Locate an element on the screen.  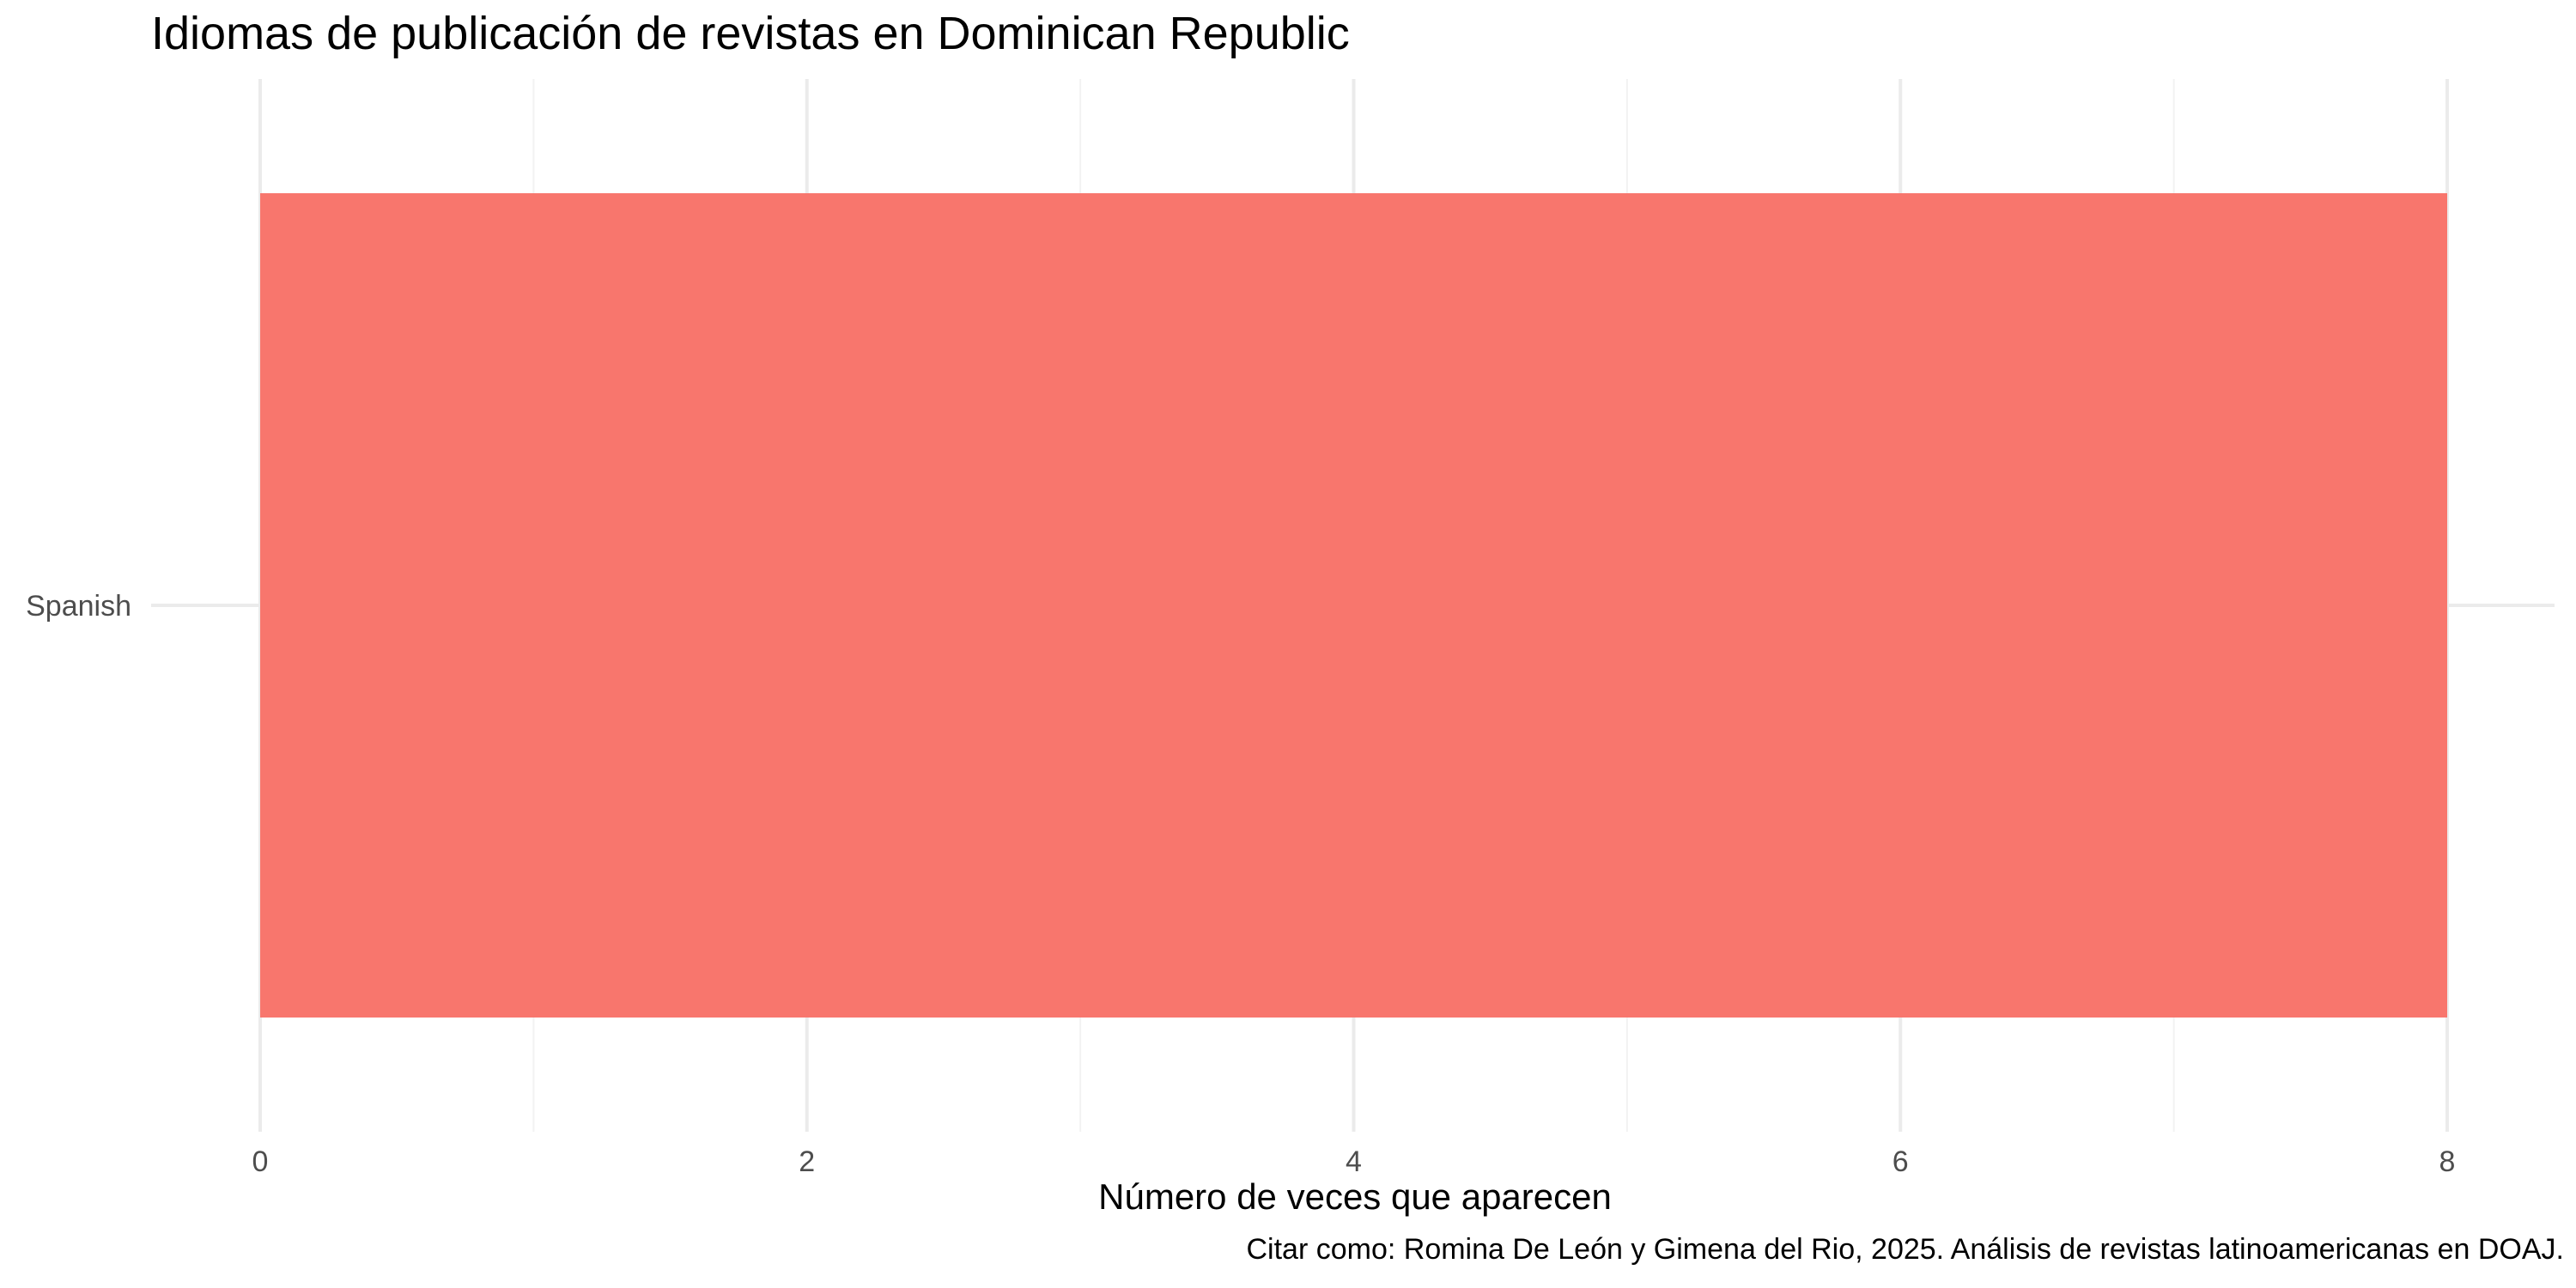
x-tick-label: 2 is located at coordinates (807, 1162).